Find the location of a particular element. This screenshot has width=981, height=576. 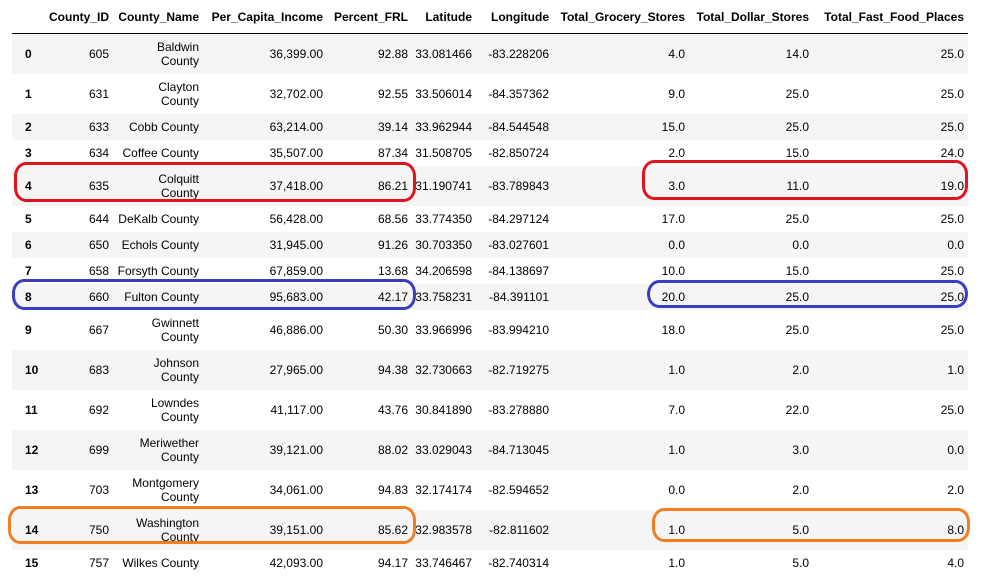

row-index: 9 is located at coordinates (28, 329).